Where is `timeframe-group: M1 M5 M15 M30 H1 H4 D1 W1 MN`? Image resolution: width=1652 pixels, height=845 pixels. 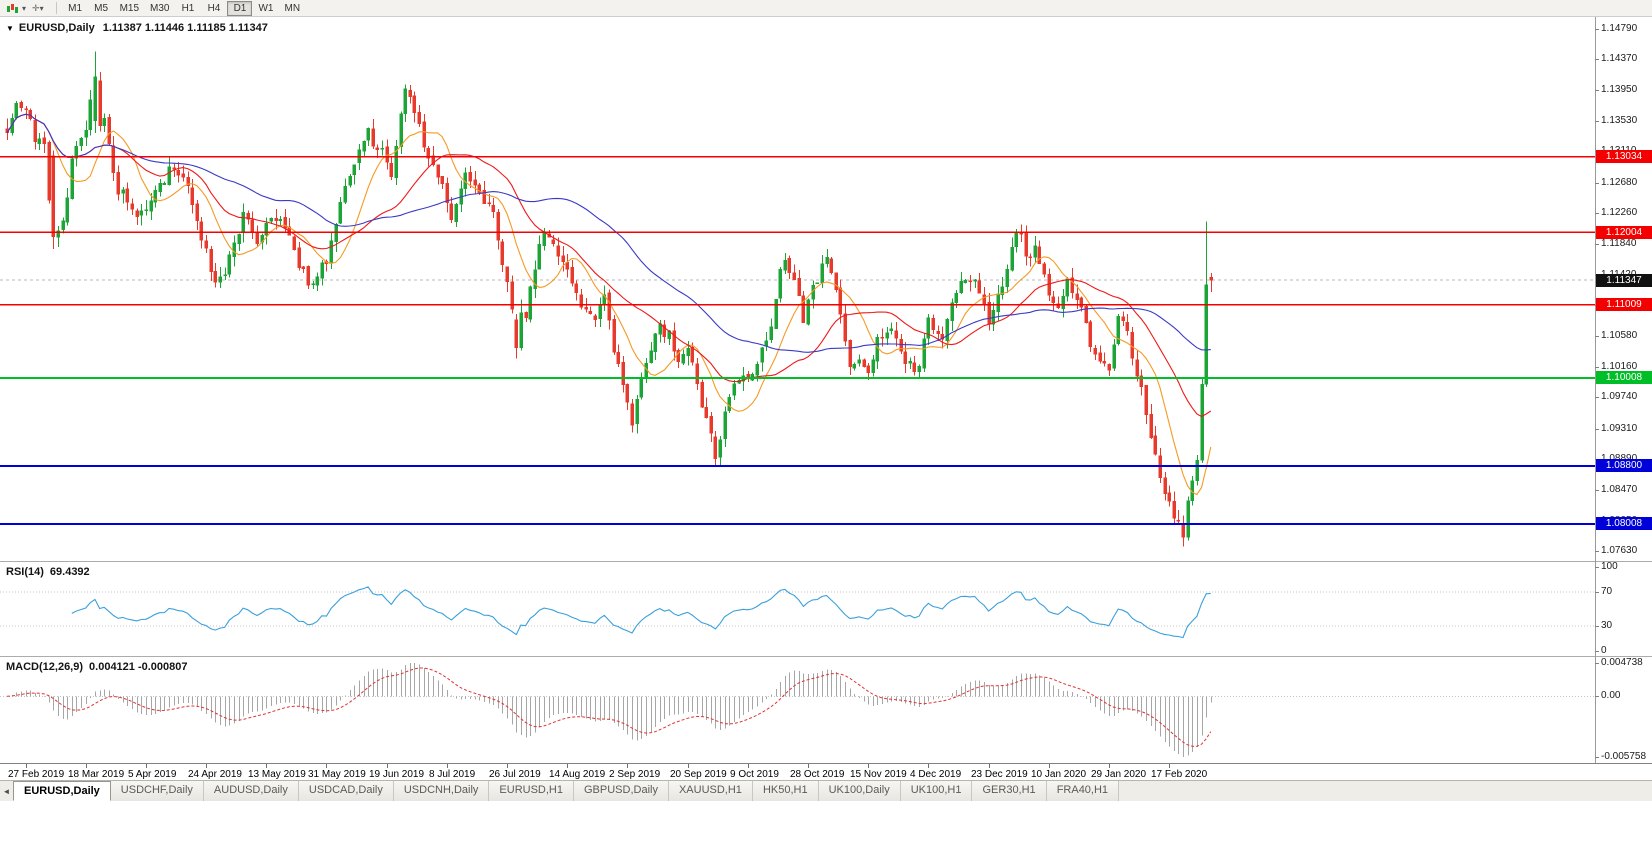 timeframe-group: M1 M5 M15 M30 H1 H4 D1 W1 MN is located at coordinates (184, 8).